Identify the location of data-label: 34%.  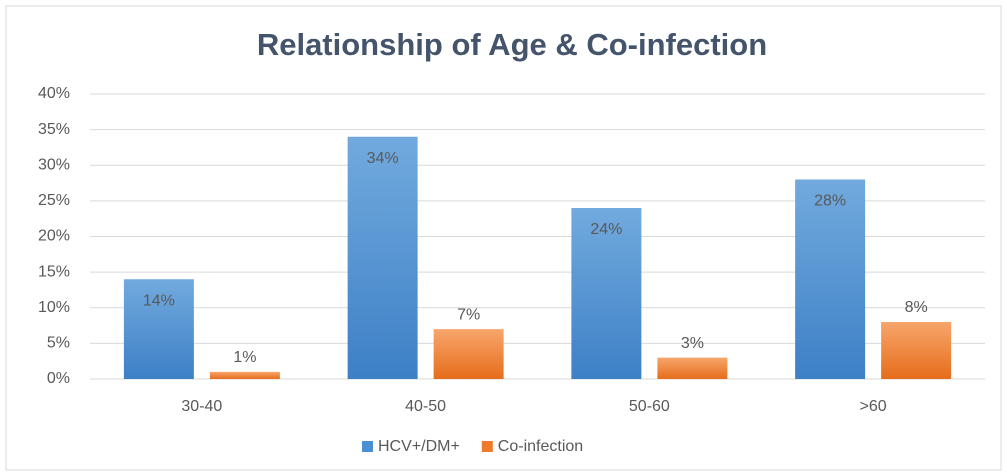
(383, 158).